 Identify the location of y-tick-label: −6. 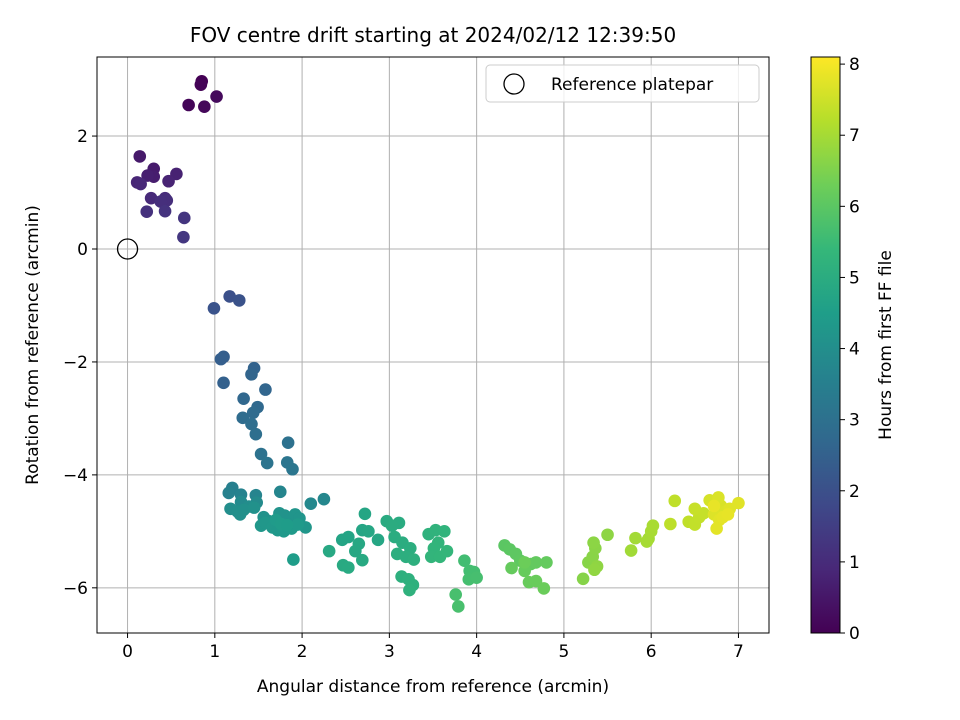
(75, 589).